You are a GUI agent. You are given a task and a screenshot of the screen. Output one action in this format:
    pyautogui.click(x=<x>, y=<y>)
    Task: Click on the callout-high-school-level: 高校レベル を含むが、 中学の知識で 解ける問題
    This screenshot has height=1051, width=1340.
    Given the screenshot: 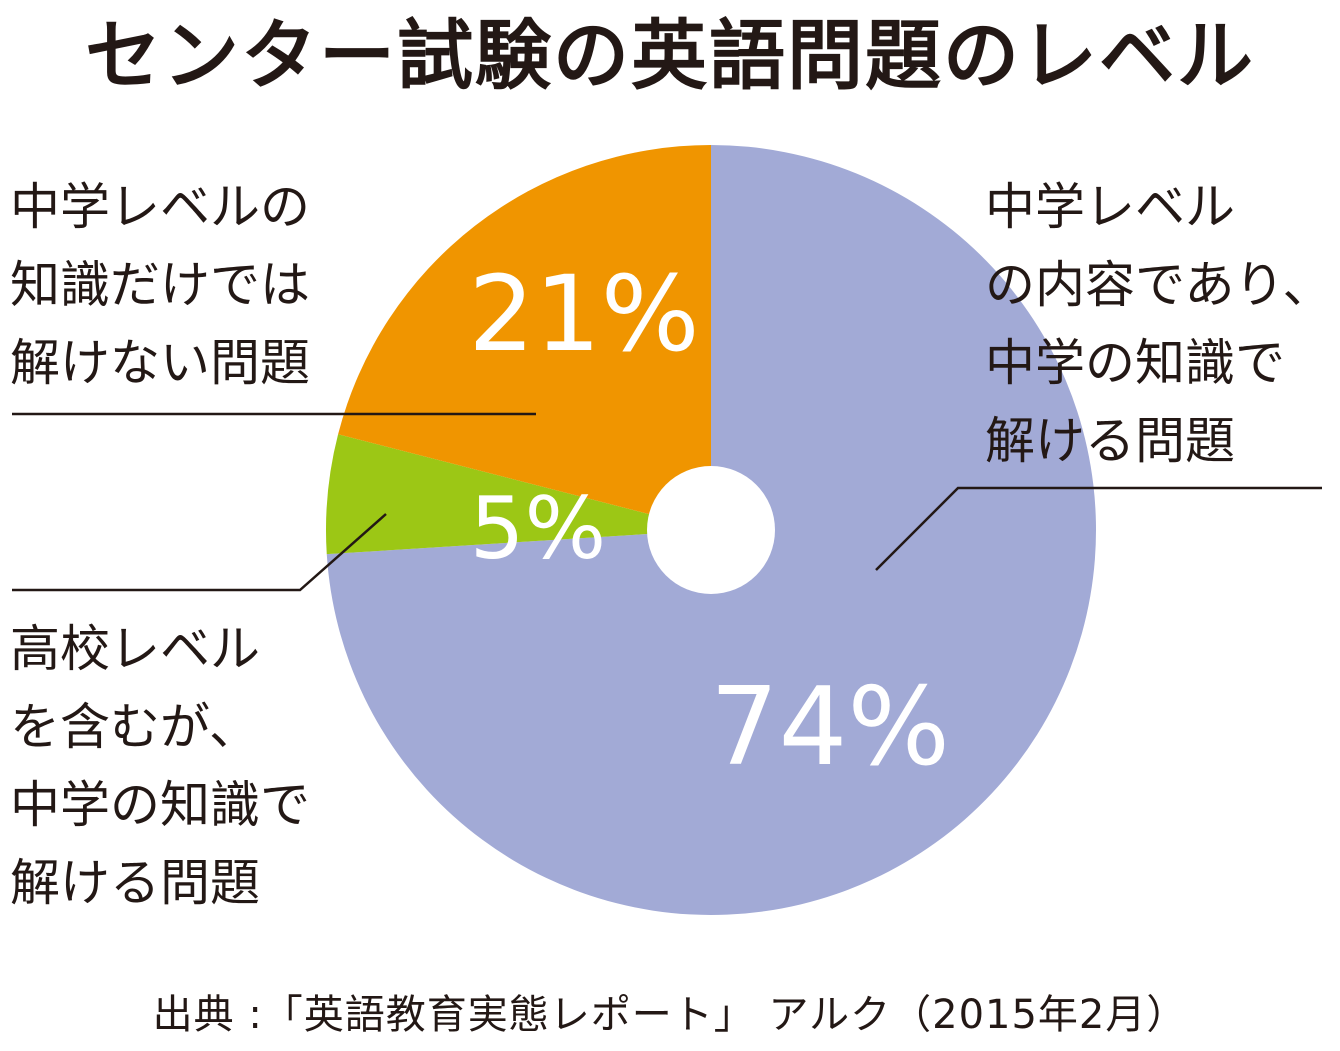 What is the action you would take?
    pyautogui.click(x=160, y=766)
    